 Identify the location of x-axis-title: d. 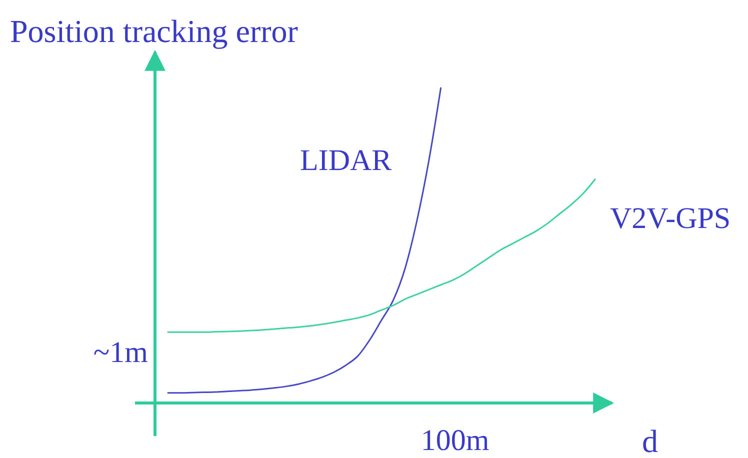
(650, 440).